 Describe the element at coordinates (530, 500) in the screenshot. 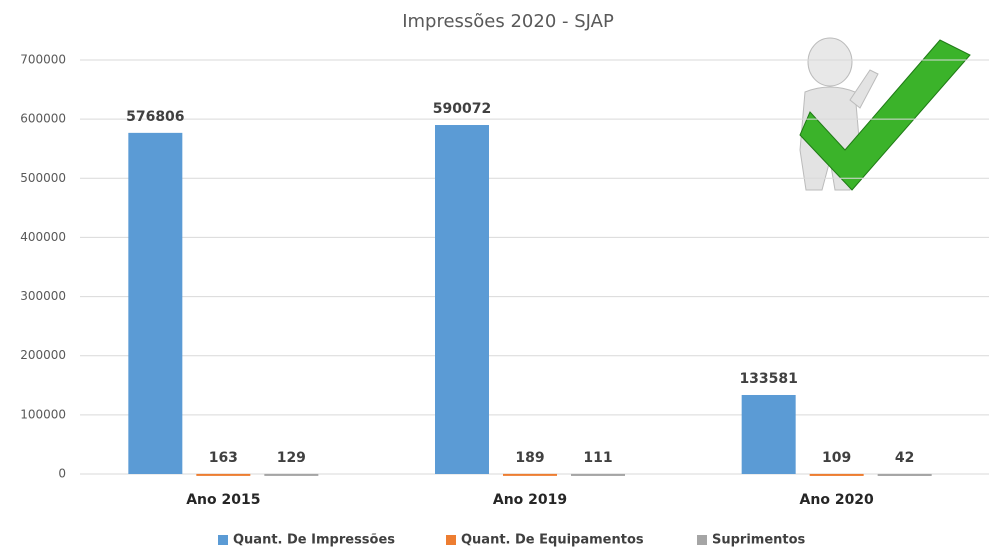

I see `x-tick-label: Ano 2019` at that location.